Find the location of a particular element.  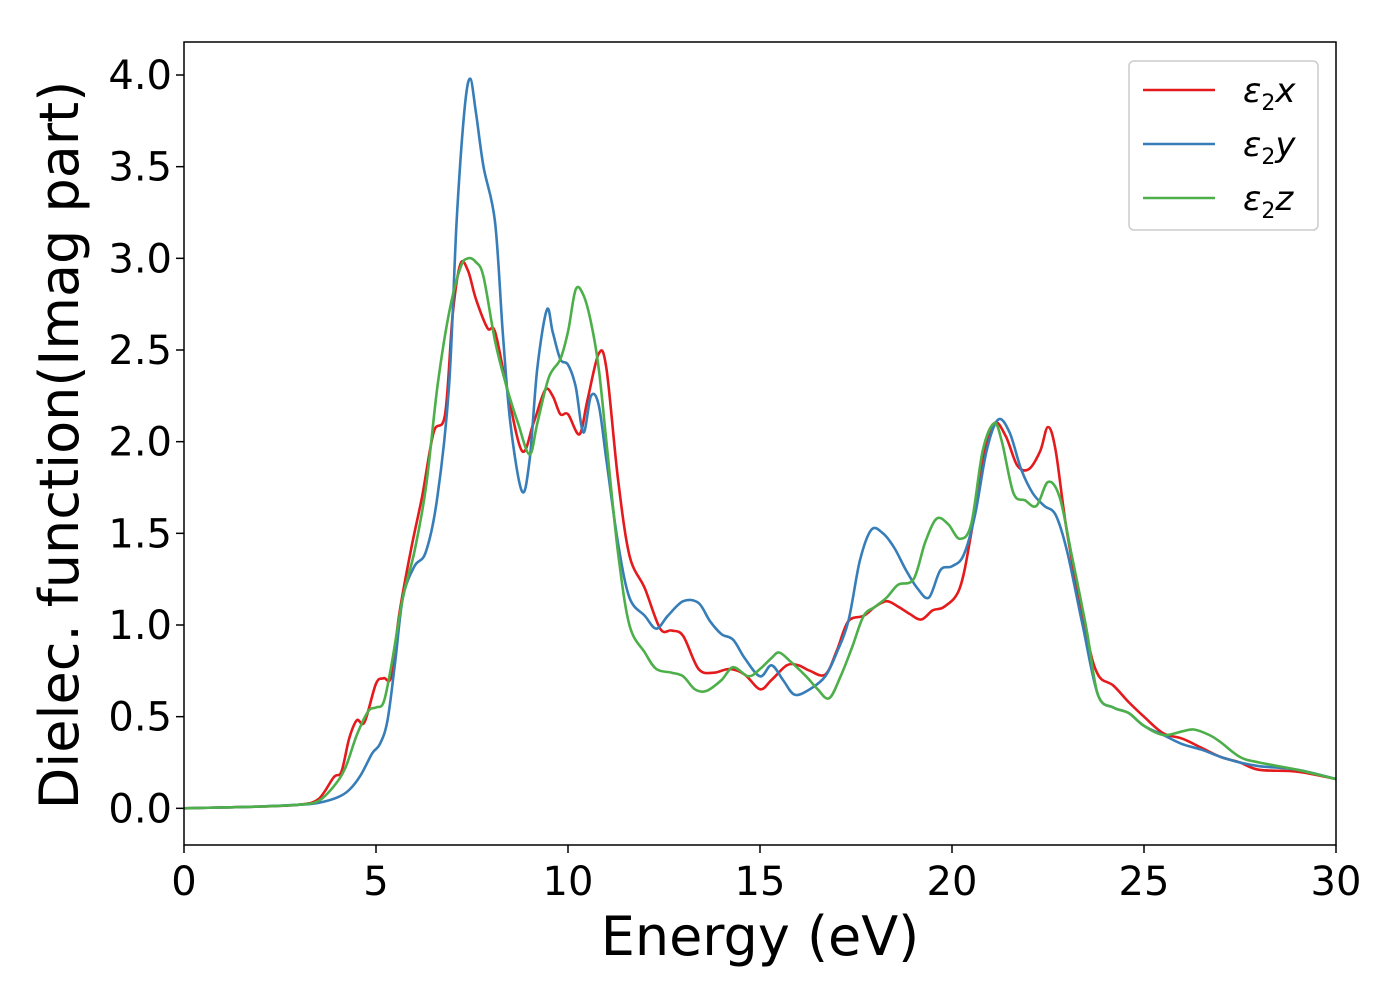

x-tick-label: 0 is located at coordinates (183, 882).